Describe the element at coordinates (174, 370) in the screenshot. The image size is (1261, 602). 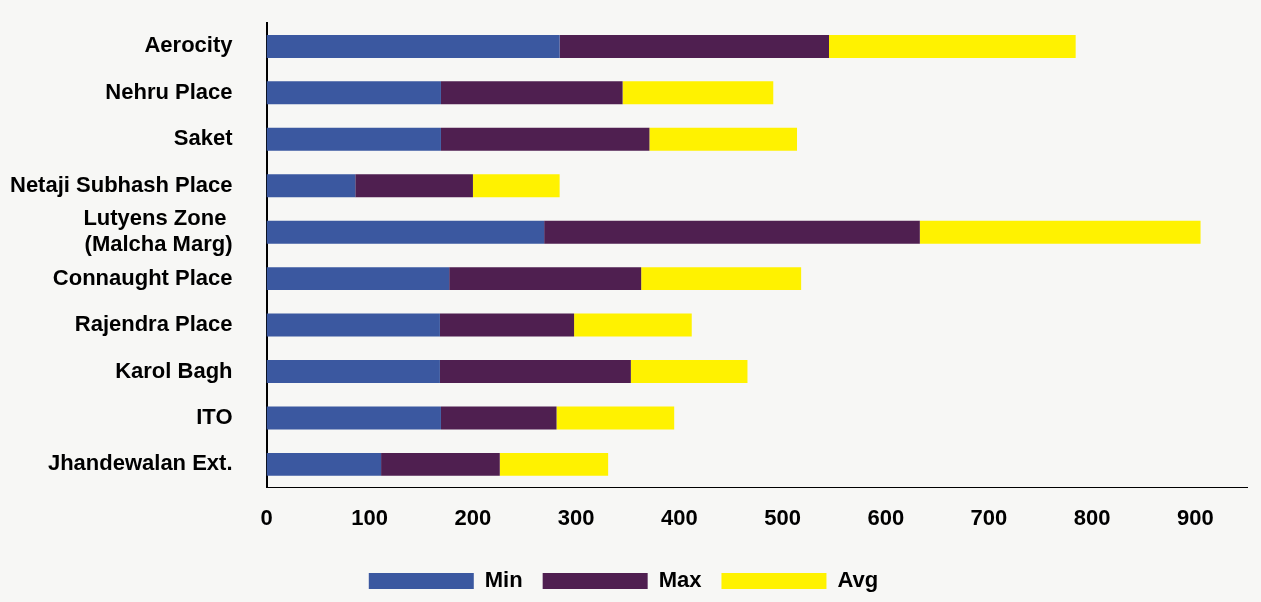
I see `y-tick-label: Karol Bagh` at that location.